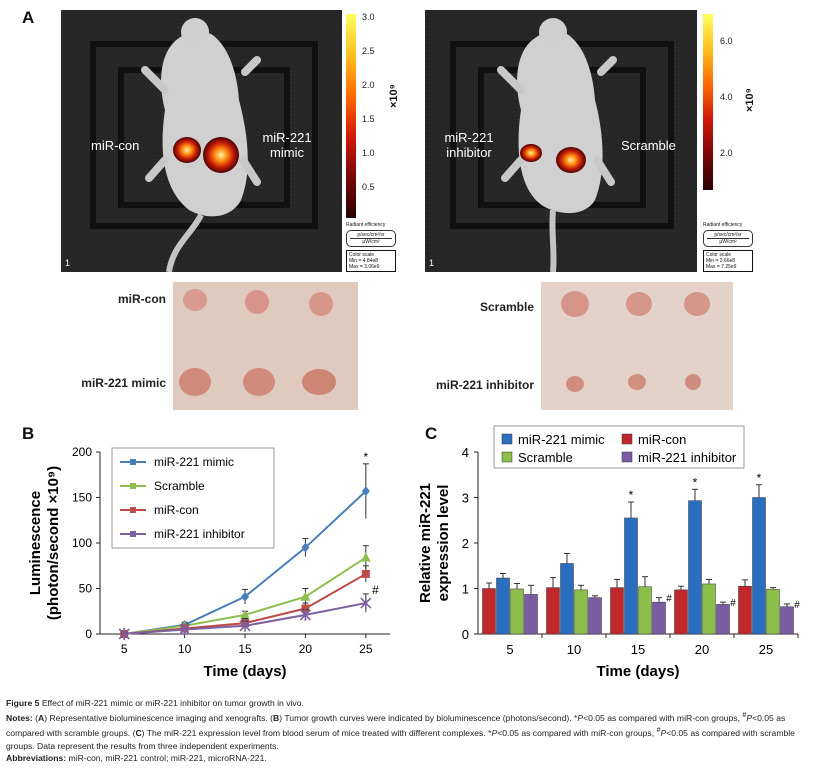 The height and width of the screenshot is (771, 820). What do you see at coordinates (19, 718) in the screenshot?
I see `caption-notes-bold: Notes:` at bounding box center [19, 718].